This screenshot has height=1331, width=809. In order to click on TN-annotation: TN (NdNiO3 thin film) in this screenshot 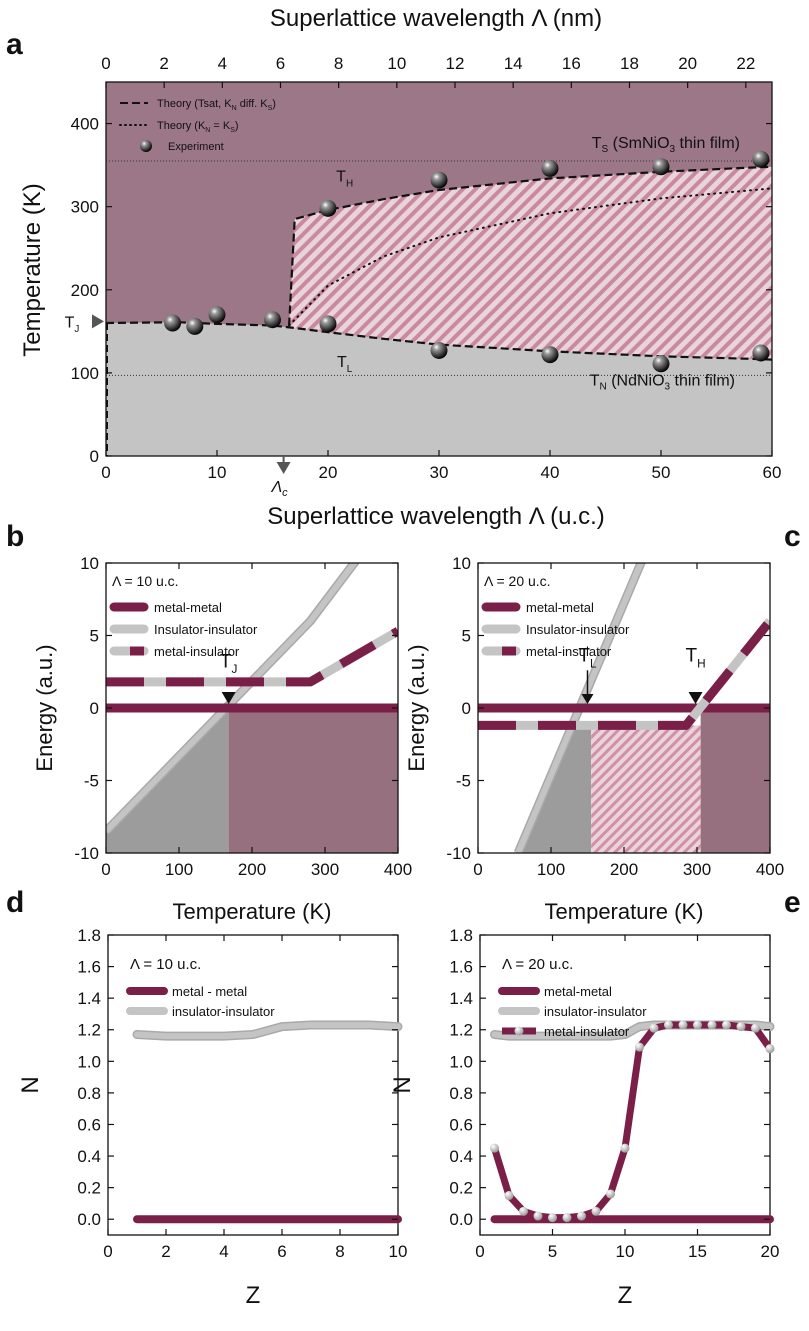, I will do `click(662, 382)`.